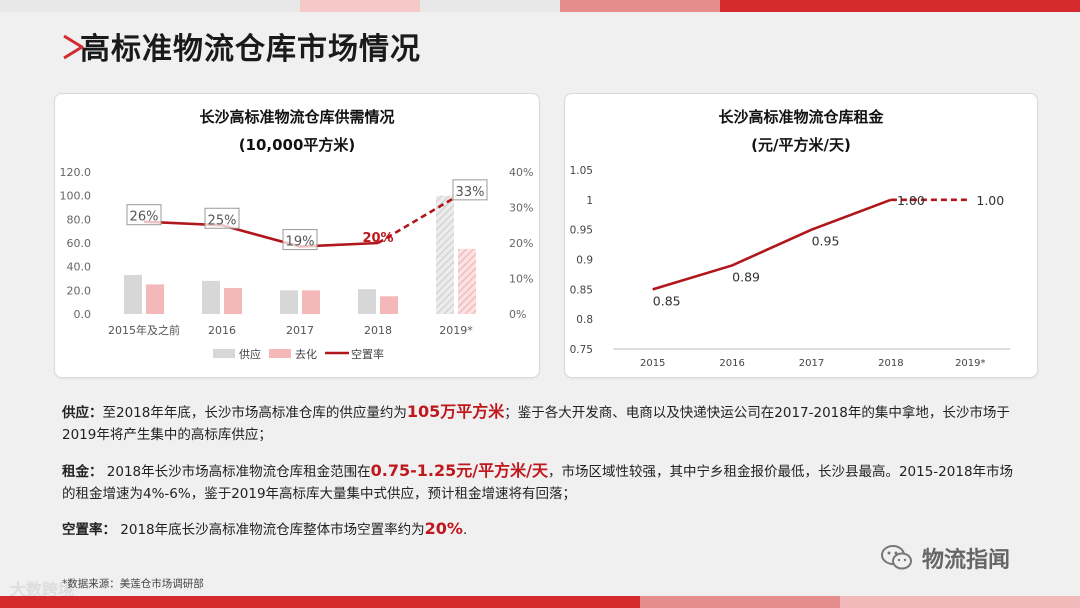  Describe the element at coordinates (367, 354) in the screenshot. I see `legend-label: 空置率` at that location.